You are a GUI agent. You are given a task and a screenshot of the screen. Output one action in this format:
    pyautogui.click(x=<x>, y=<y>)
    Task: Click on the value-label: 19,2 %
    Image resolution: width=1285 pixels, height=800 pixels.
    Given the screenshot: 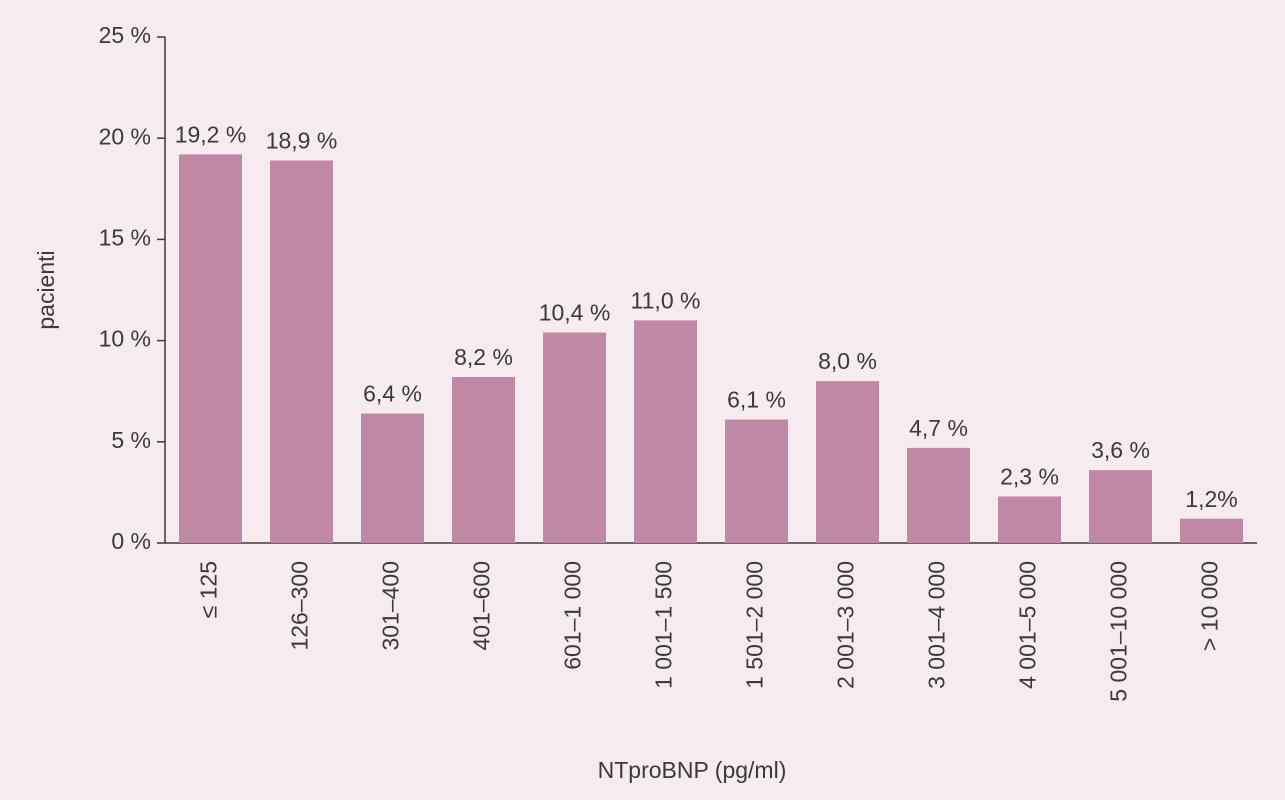 What is the action you would take?
    pyautogui.click(x=211, y=134)
    